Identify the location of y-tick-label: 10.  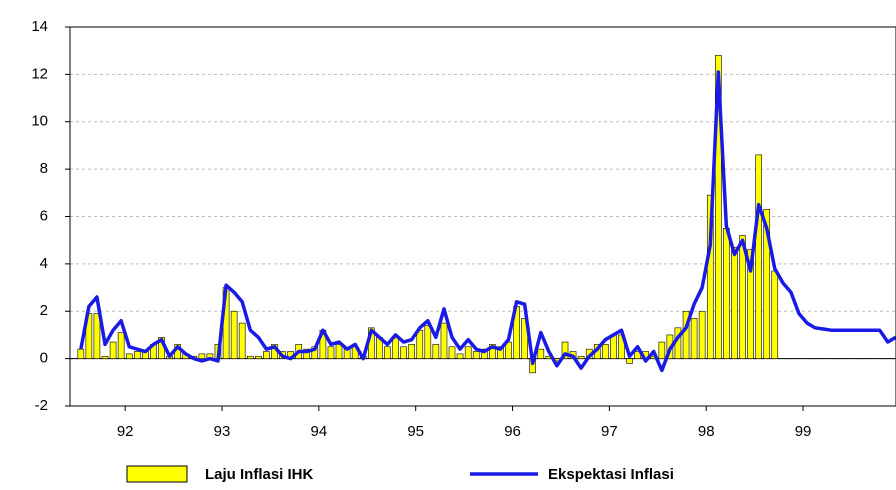
(39, 121).